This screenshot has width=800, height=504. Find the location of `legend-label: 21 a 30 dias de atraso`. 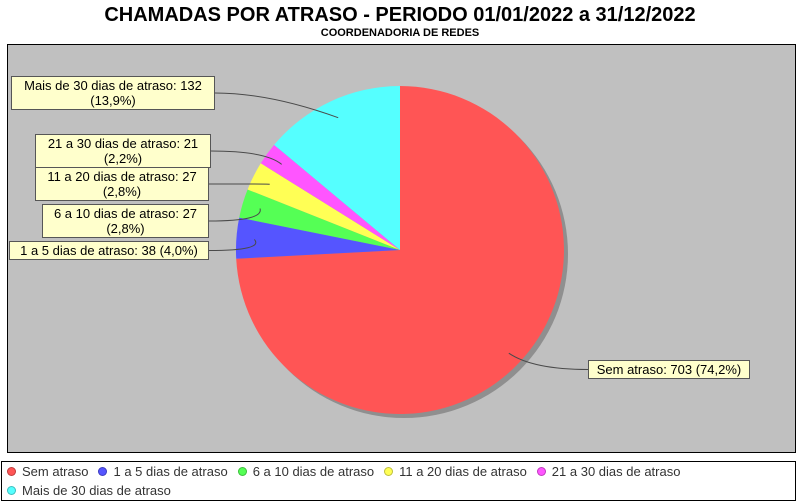

legend-label: 21 a 30 dias de atraso is located at coordinates (616, 471).